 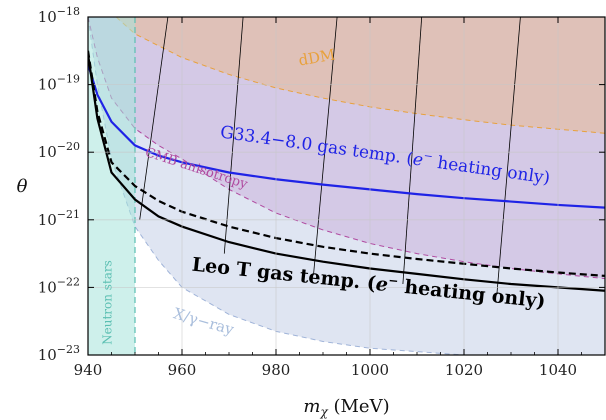 What do you see at coordinates (276, 370) in the screenshot?
I see `x-tick-label: 980` at bounding box center [276, 370].